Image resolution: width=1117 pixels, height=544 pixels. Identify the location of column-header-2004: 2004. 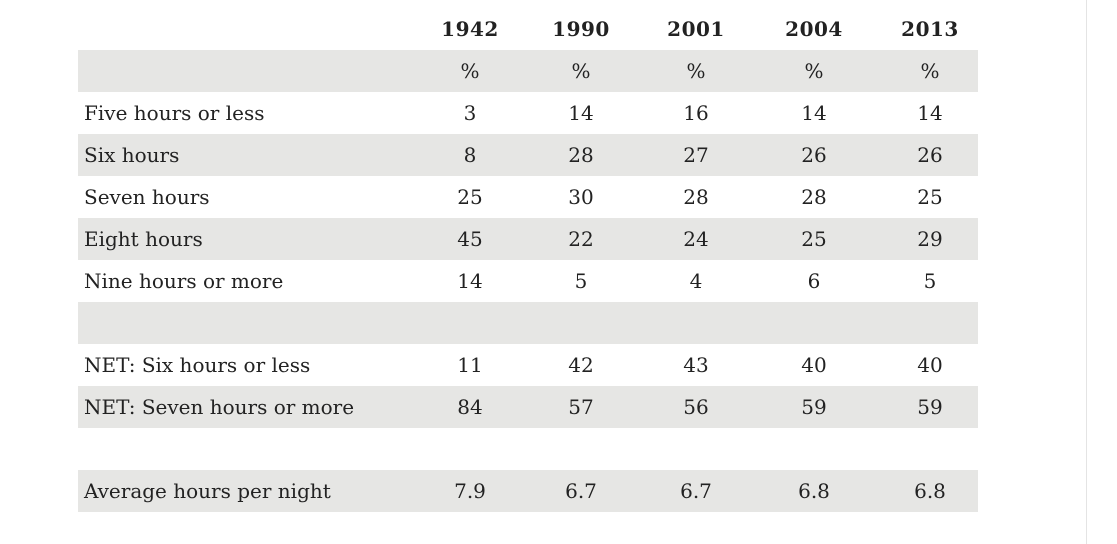
(814, 29).